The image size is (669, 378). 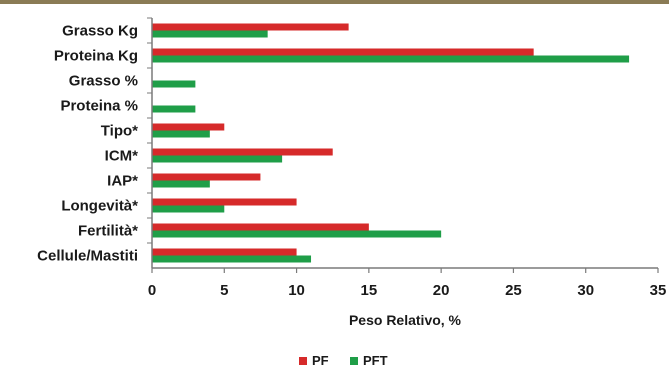 I want to click on x-tick-label: 35, so click(x=658, y=290).